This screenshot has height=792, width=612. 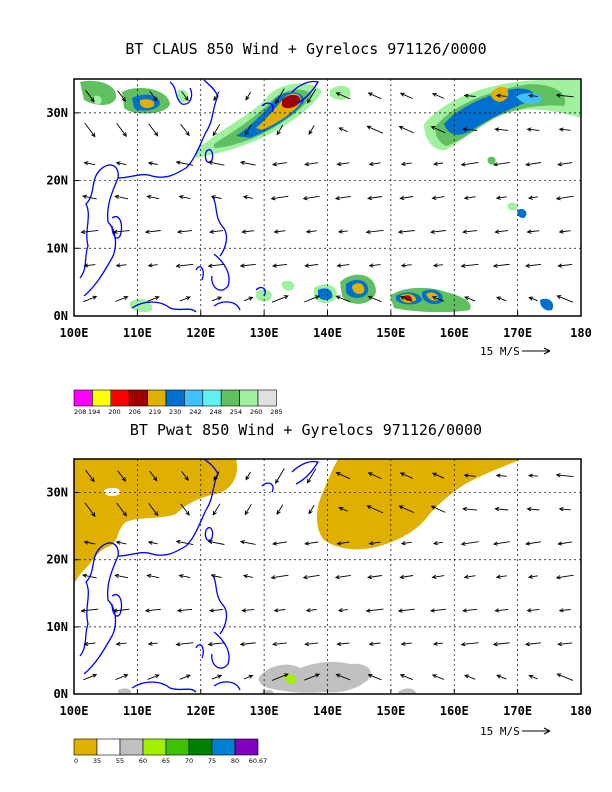 What do you see at coordinates (500, 351) in the screenshot?
I see `top-vector-reference-label: 15 M/S` at bounding box center [500, 351].